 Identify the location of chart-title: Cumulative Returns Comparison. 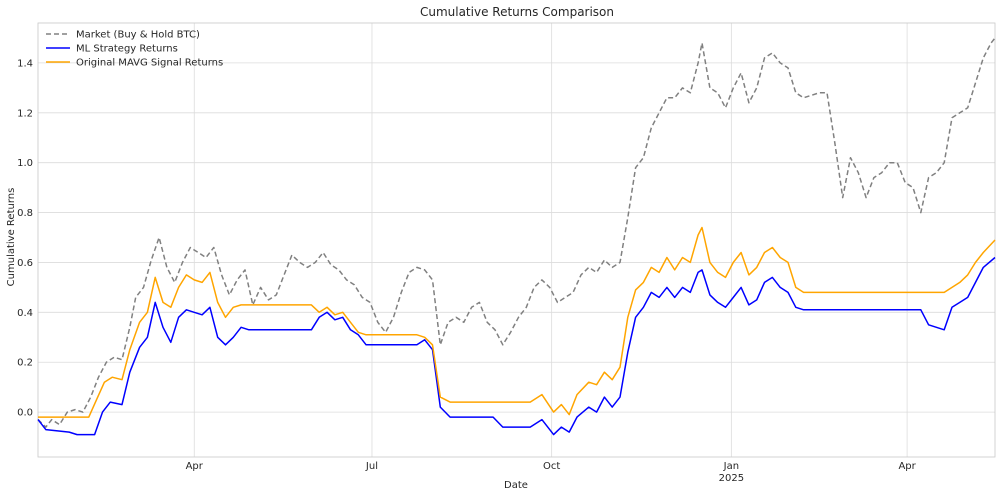
(517, 12).